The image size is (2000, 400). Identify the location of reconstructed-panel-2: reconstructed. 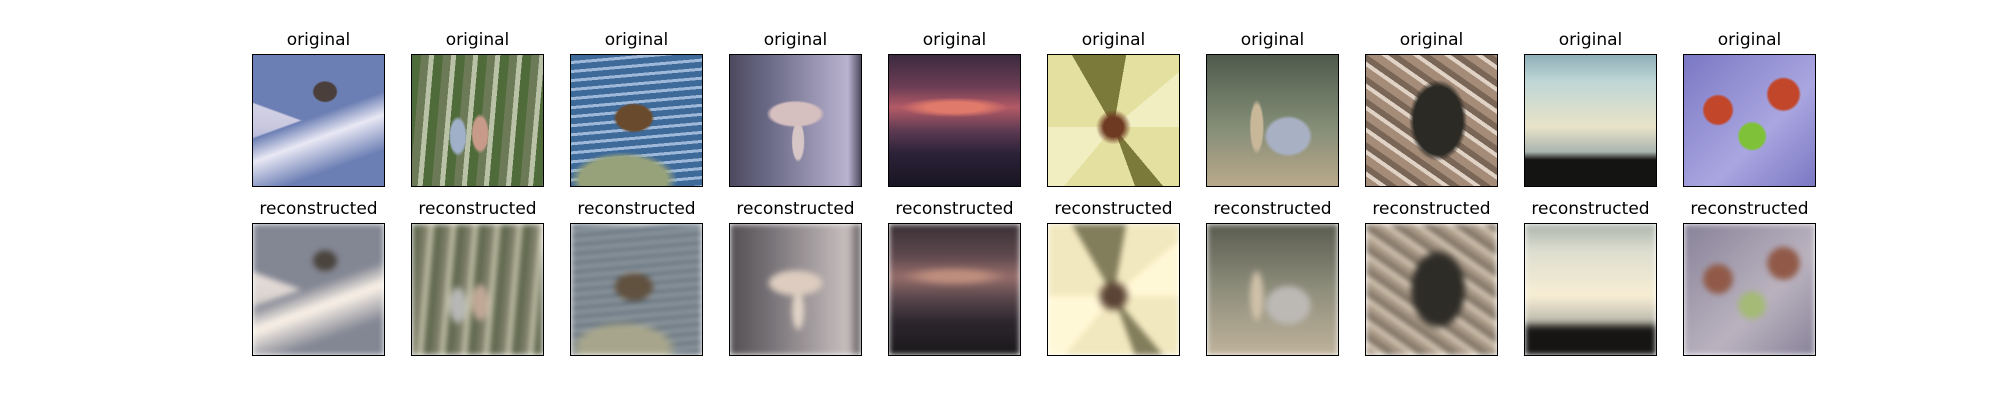
(477, 277).